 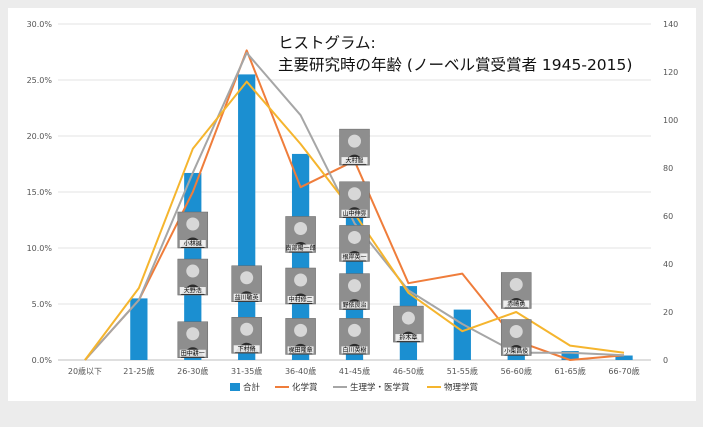 What do you see at coordinates (301, 350) in the screenshot?
I see `laureate-name: 梶田隆章` at bounding box center [301, 350].